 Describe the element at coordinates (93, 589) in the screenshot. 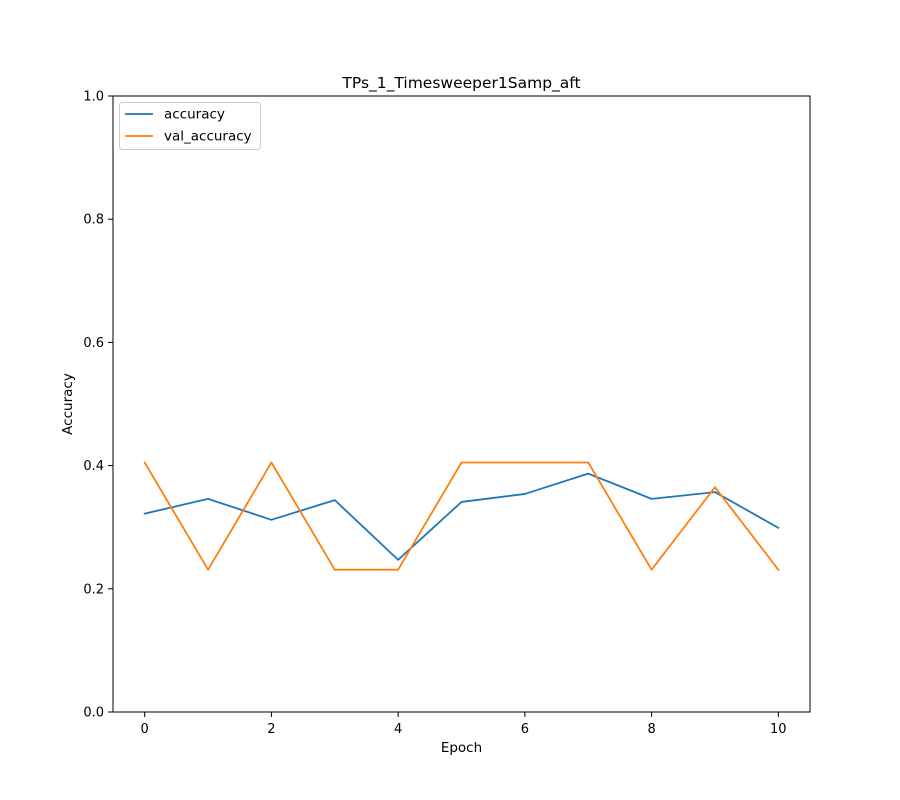

I see `y-tick-label: 0.2` at that location.